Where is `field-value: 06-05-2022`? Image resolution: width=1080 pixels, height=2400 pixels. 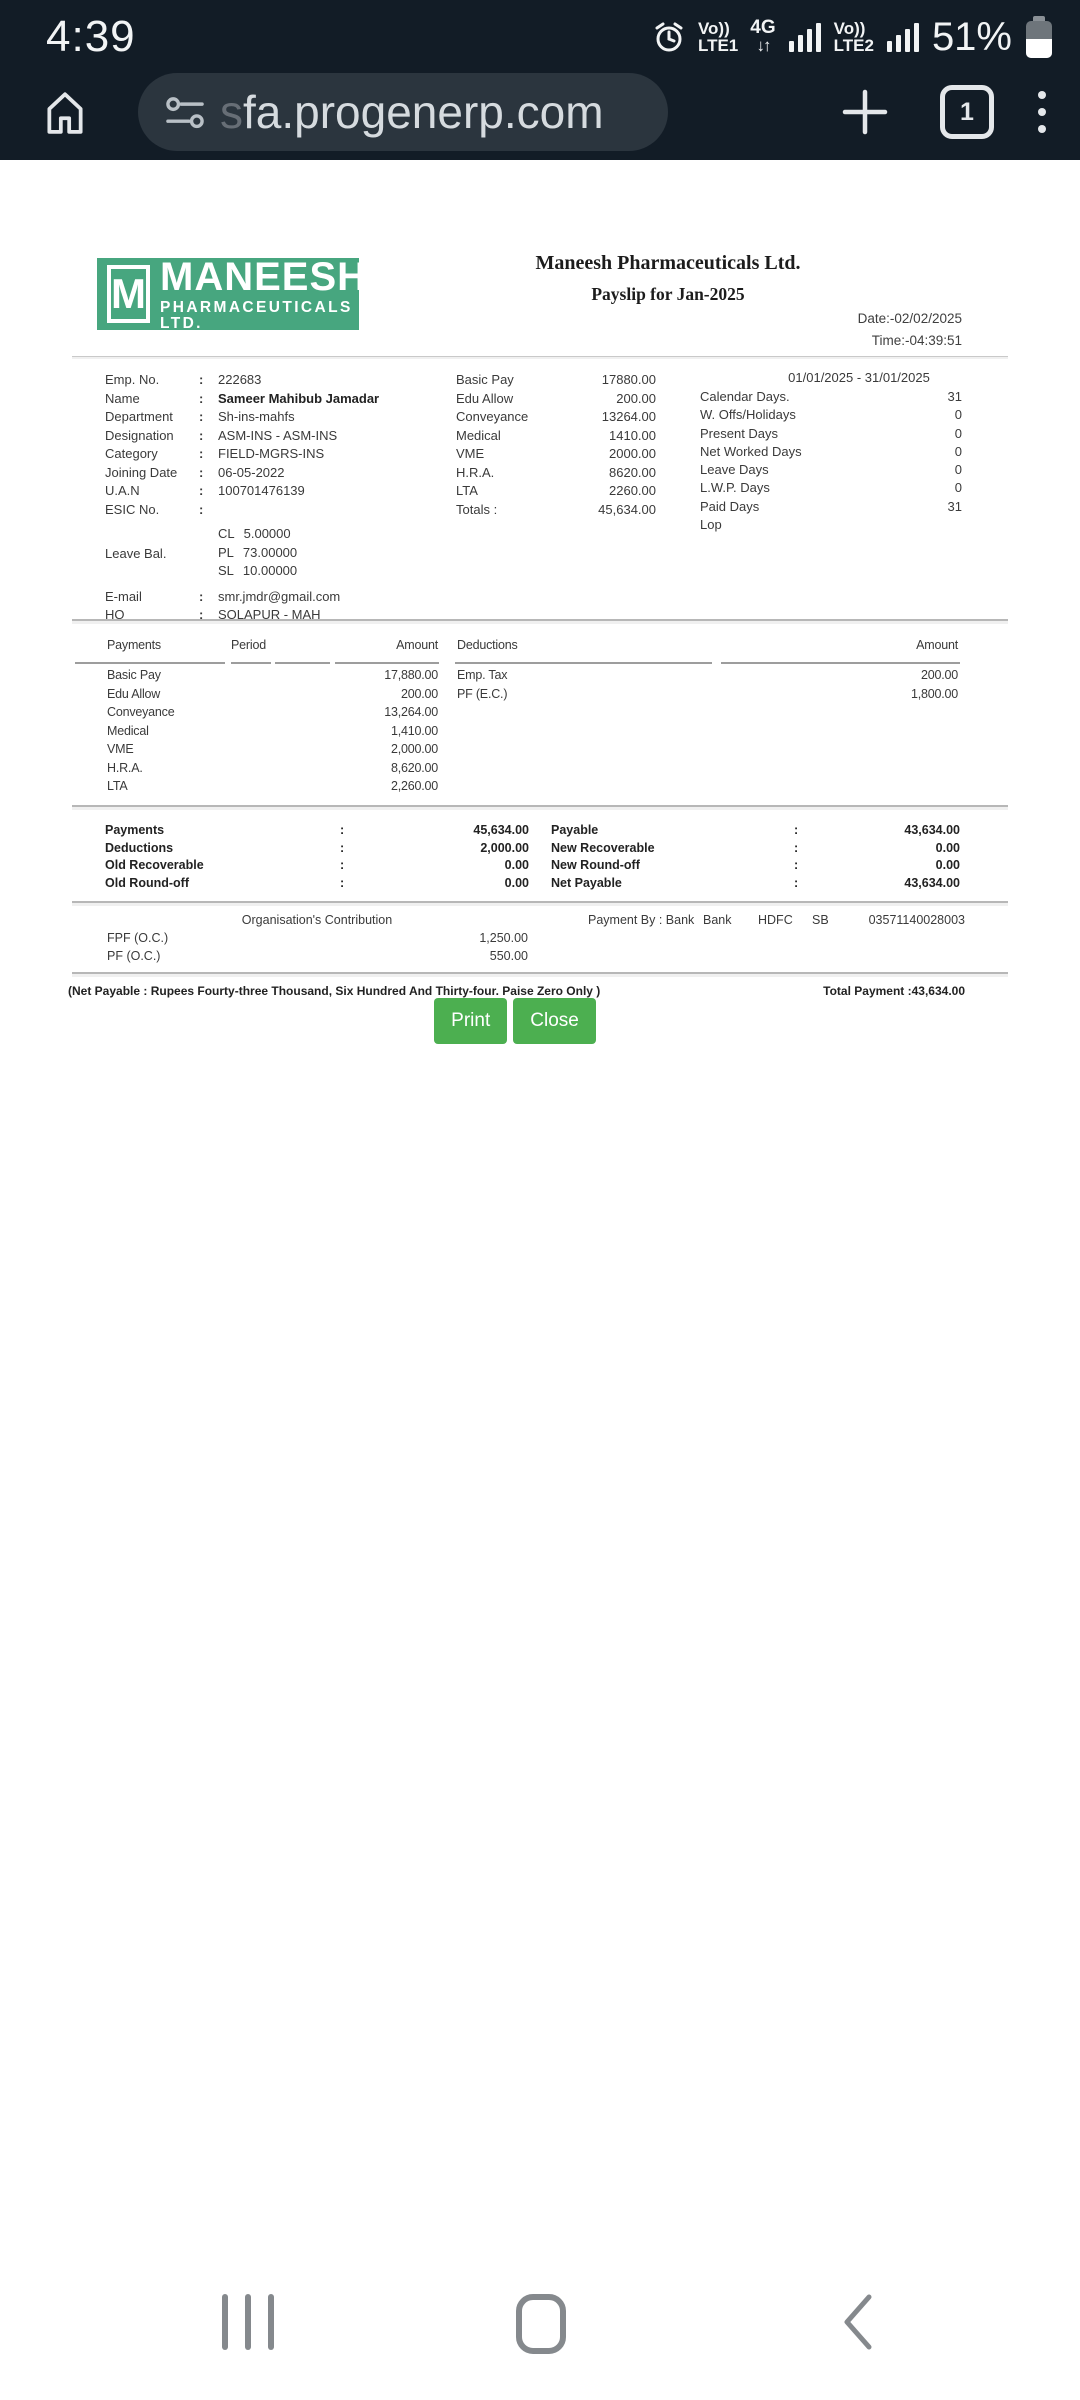
field-value: 06-05-2022 is located at coordinates (251, 472).